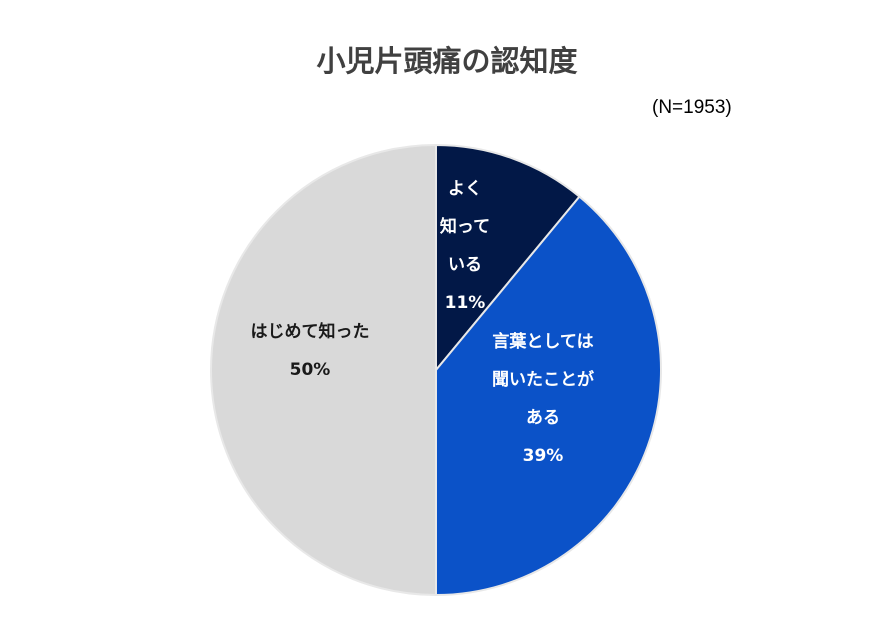 The image size is (894, 637). Describe the element at coordinates (543, 399) in the screenshot. I see `slice-heard-of-label: 言葉としては 聞いたことが ある 39%` at that location.